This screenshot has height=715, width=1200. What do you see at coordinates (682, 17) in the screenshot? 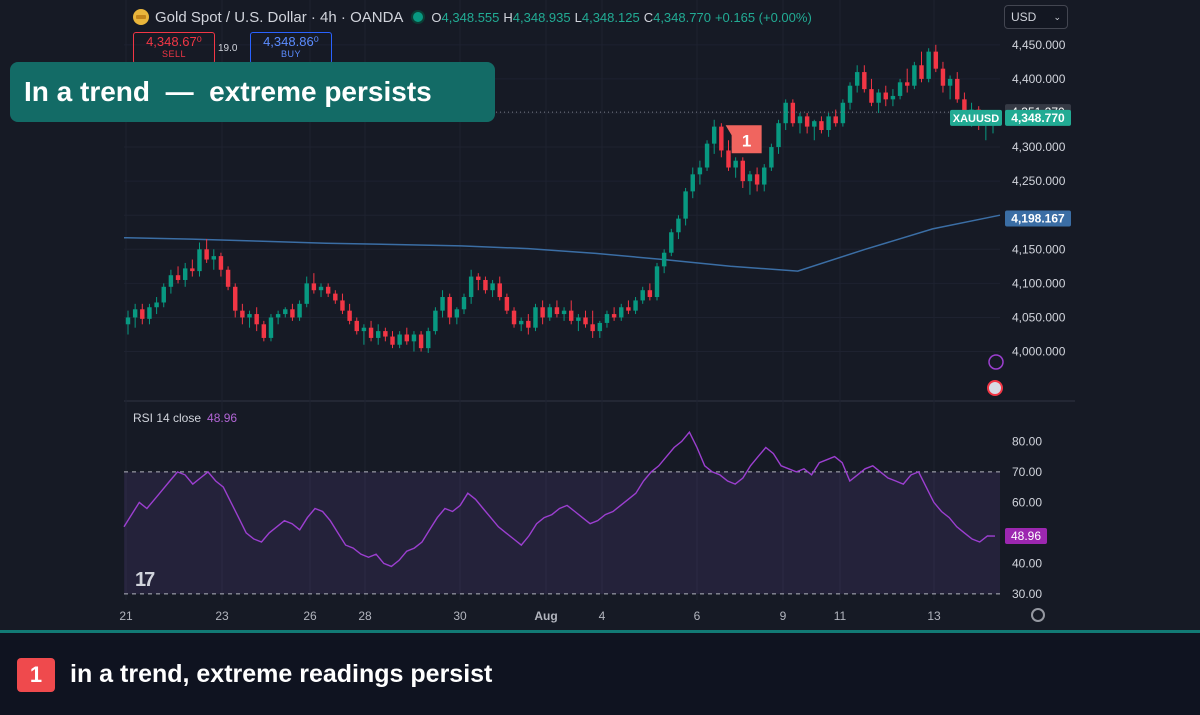
I see `close-value: 4,348.770` at bounding box center [682, 17].